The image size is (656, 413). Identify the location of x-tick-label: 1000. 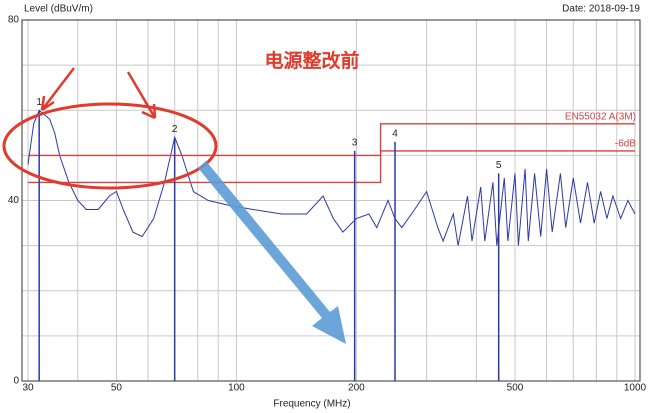
(635, 388).